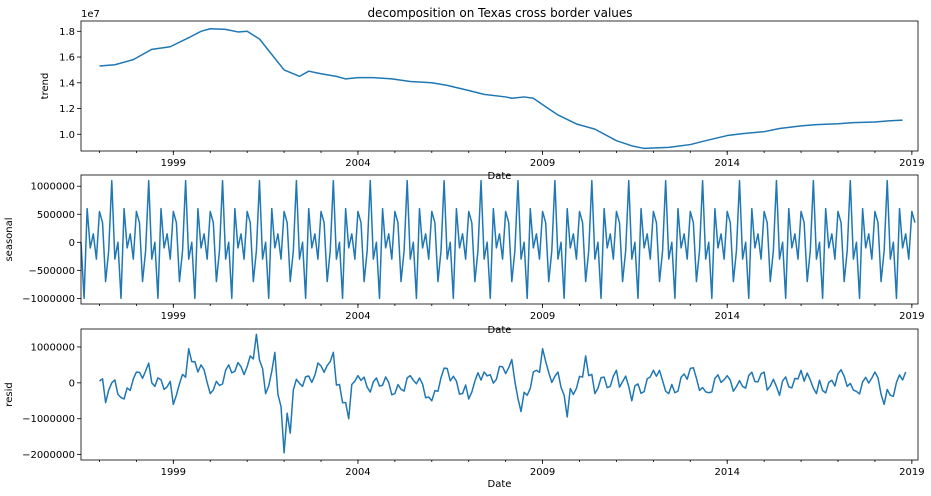 This screenshot has height=496, width=931. Describe the element at coordinates (9, 239) in the screenshot. I see `y-axis-label: seasonal` at that location.